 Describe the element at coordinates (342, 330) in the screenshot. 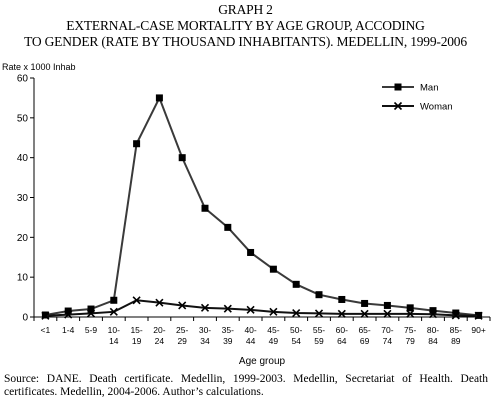

I see `x-tick-label-line: 60-` at that location.